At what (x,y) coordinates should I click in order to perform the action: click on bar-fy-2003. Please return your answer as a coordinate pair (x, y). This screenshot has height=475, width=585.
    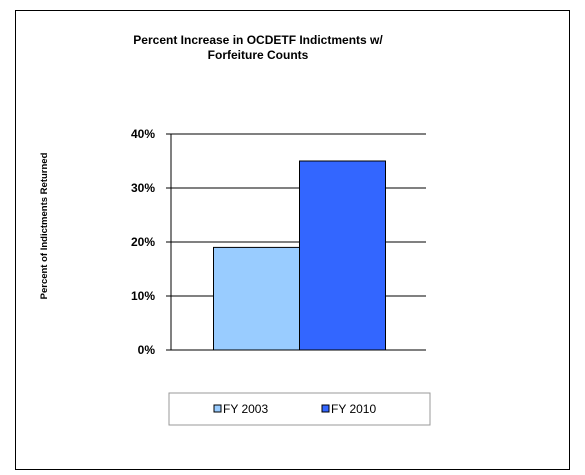
    Looking at the image, I should click on (256, 298).